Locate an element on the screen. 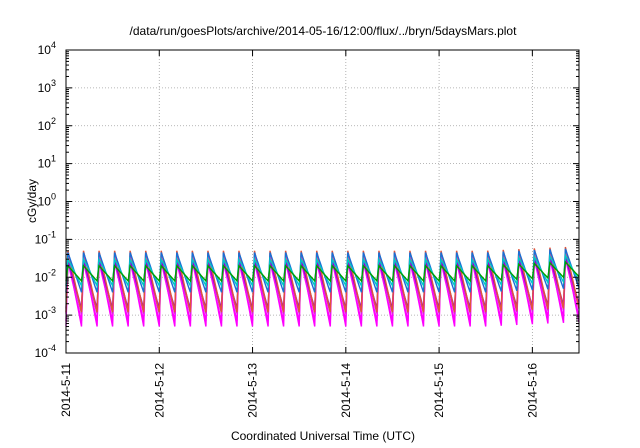 The height and width of the screenshot is (448, 640). y-tick-exponent: -3 is located at coordinates (52, 310).